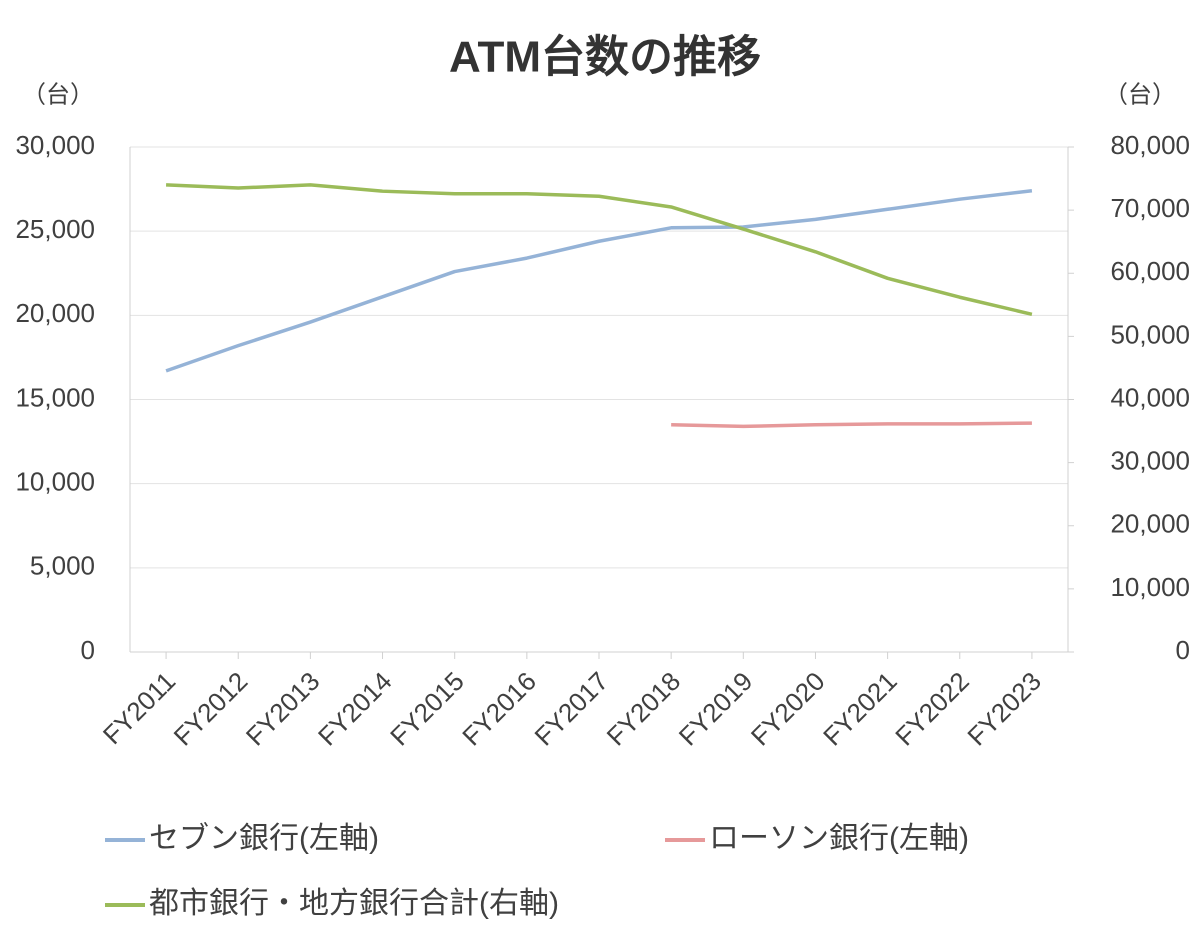 The image size is (1200, 932). What do you see at coordinates (55, 145) in the screenshot?
I see `y-tick-label: 30,000` at bounding box center [55, 145].